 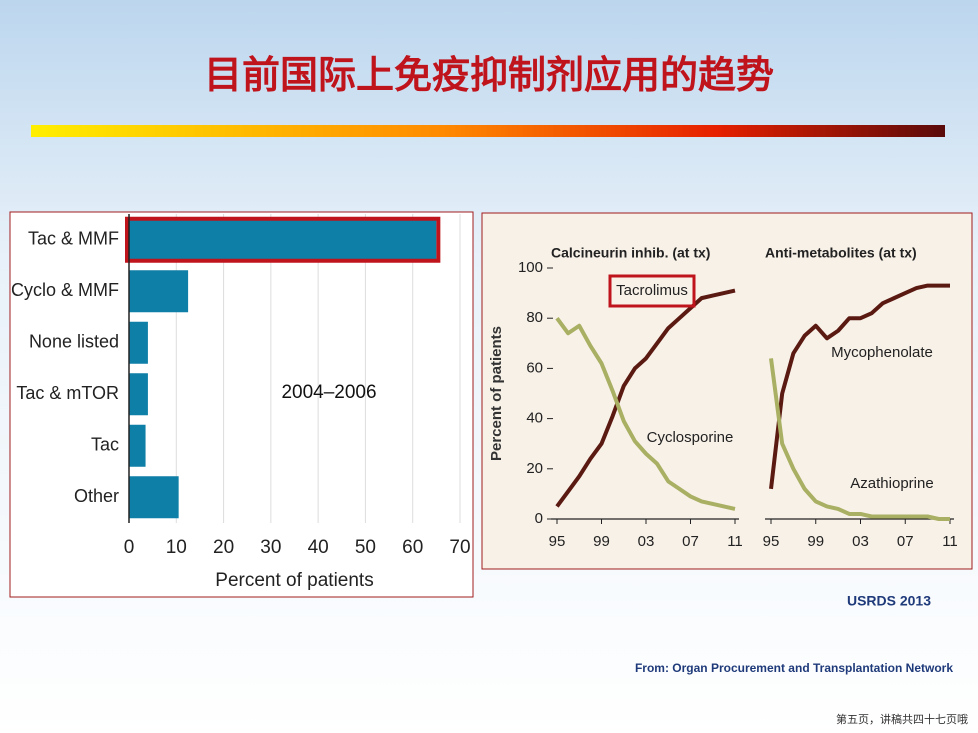 What do you see at coordinates (294, 580) in the screenshot?
I see `x-axis-label: Percent of patients` at bounding box center [294, 580].